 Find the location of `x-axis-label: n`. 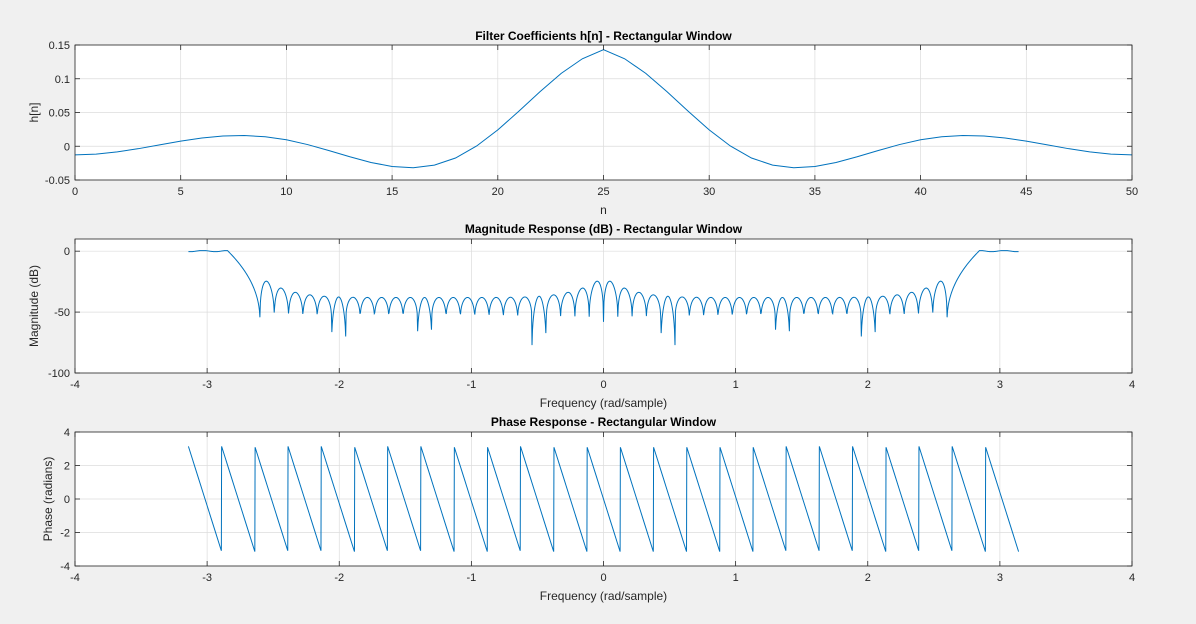

x-axis-label: n is located at coordinates (603, 210).